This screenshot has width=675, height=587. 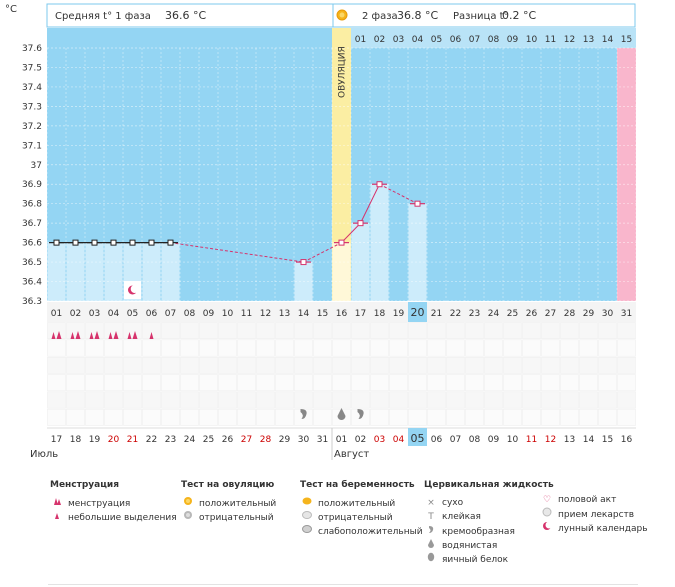 What do you see at coordinates (494, 440) in the screenshot?
I see `date-label: 09` at bounding box center [494, 440].